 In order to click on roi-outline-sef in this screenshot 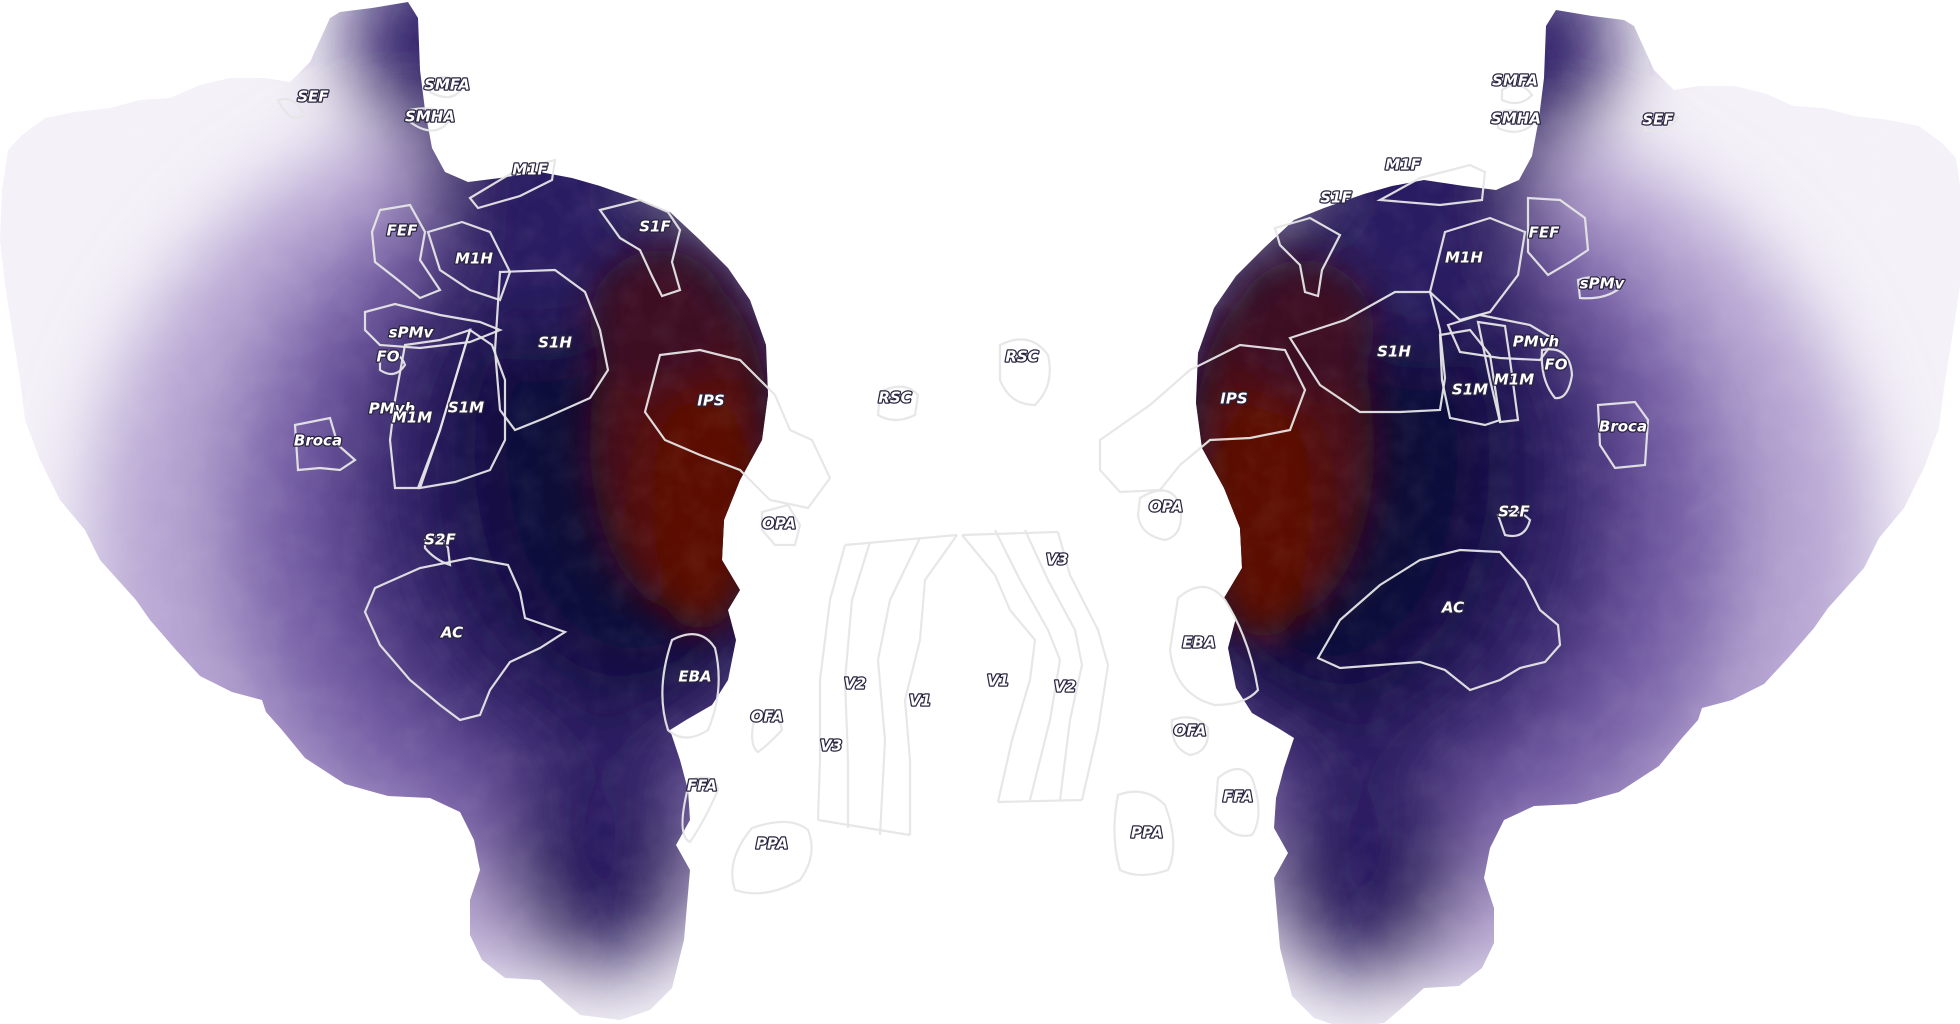, I will do `click(291, 108)`.